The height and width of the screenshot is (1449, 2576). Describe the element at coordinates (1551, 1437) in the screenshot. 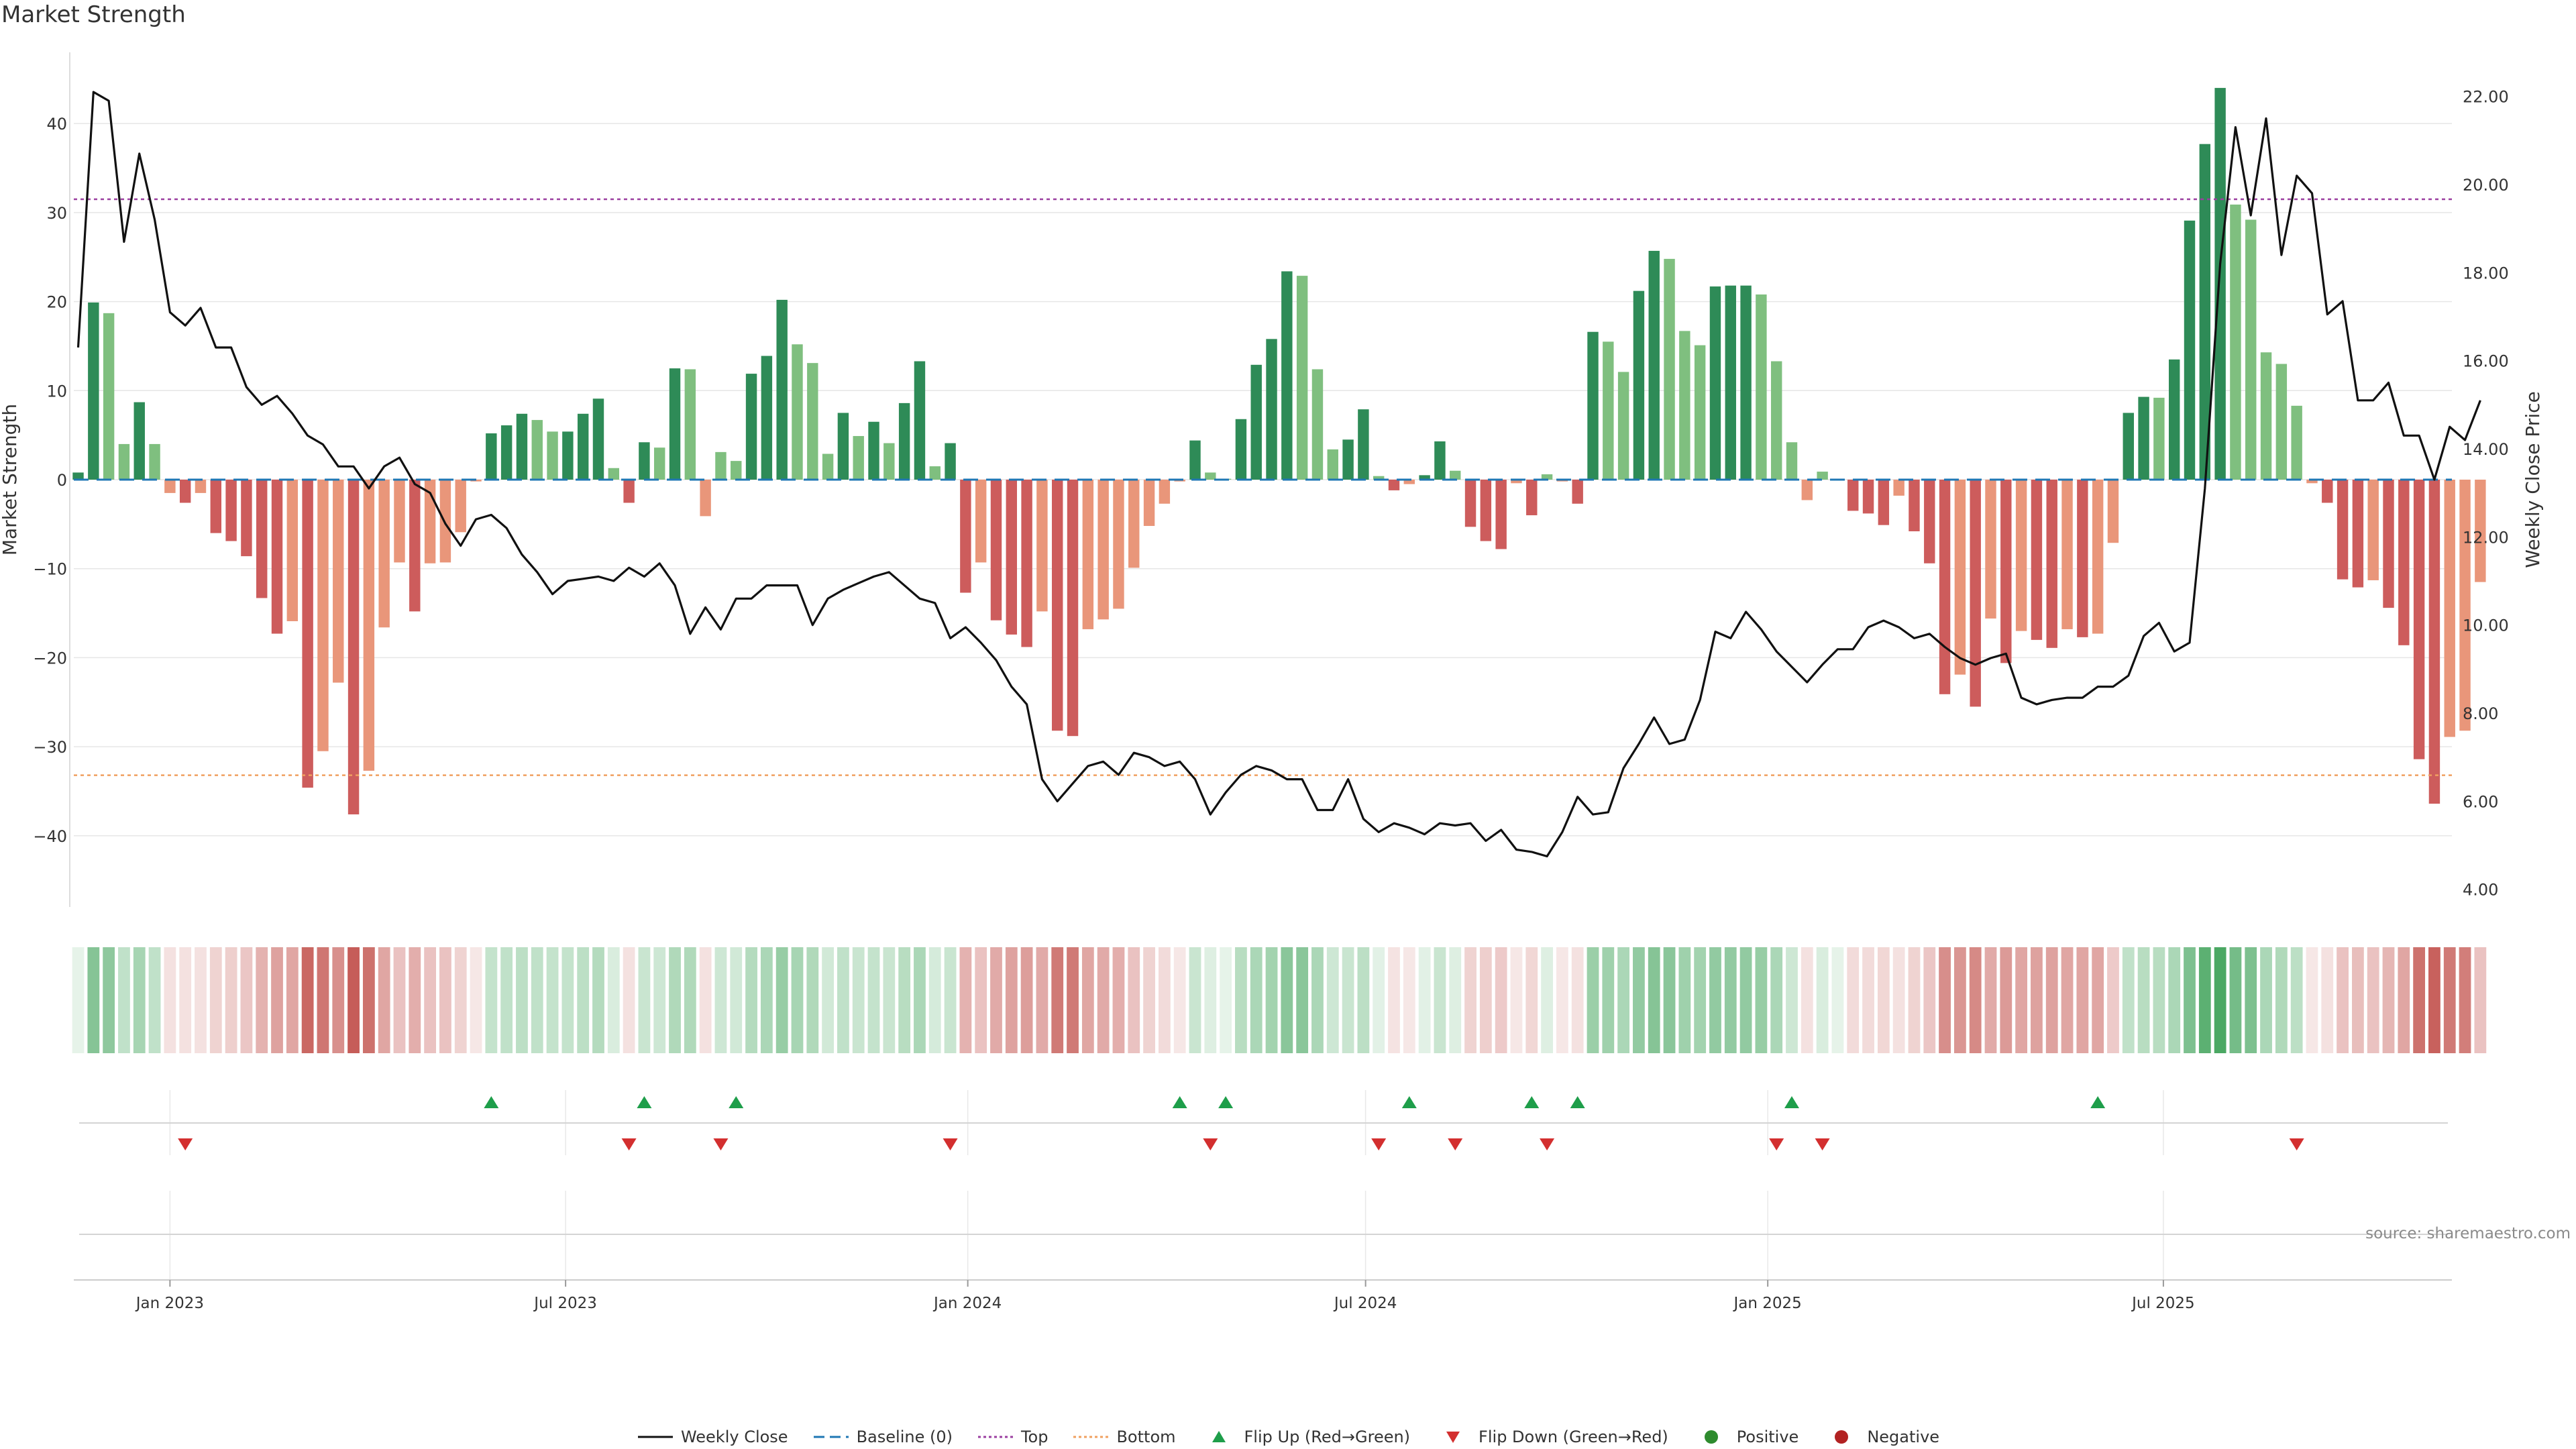

I see `legend-item-flip-down: Flip Down (Green→Red)` at that location.